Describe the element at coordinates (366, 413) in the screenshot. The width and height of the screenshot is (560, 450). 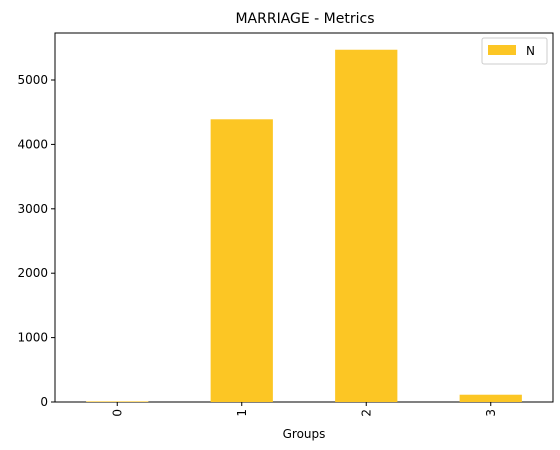
I see `x-tick-label: 2` at that location.